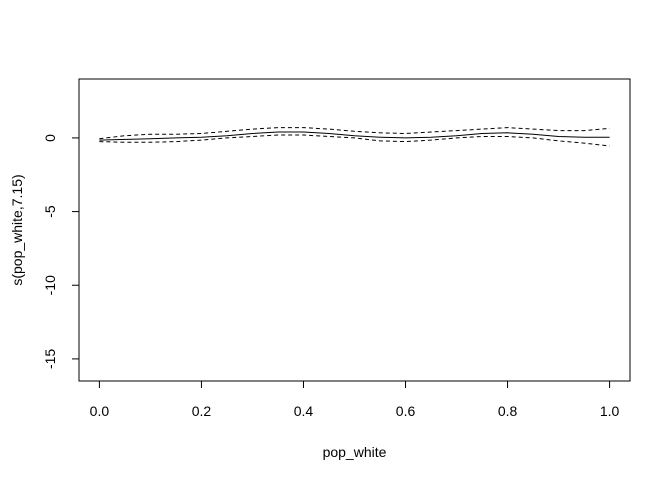 Image resolution: width=672 pixels, height=480 pixels. I want to click on x-tick-label: 1.0, so click(610, 411).